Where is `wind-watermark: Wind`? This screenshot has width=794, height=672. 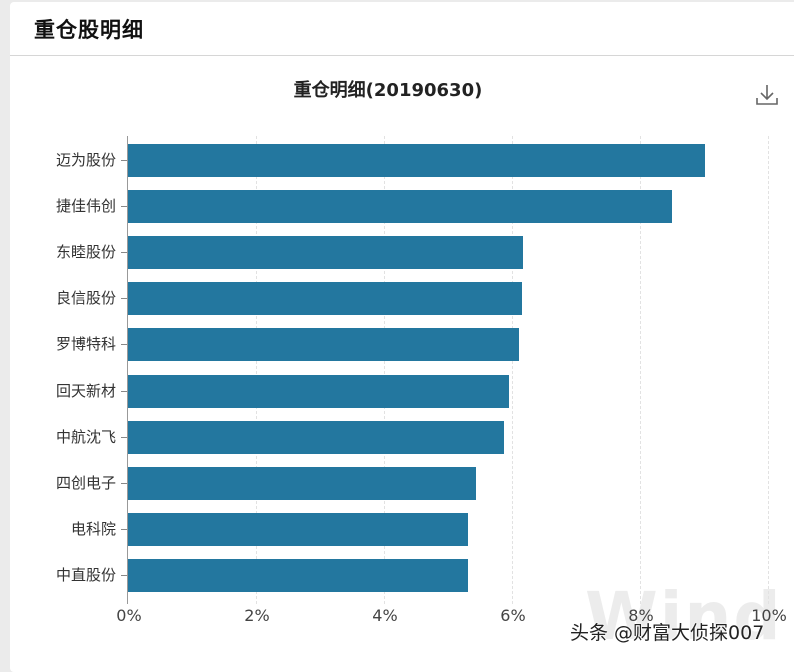 wind-watermark: Wind is located at coordinates (684, 616).